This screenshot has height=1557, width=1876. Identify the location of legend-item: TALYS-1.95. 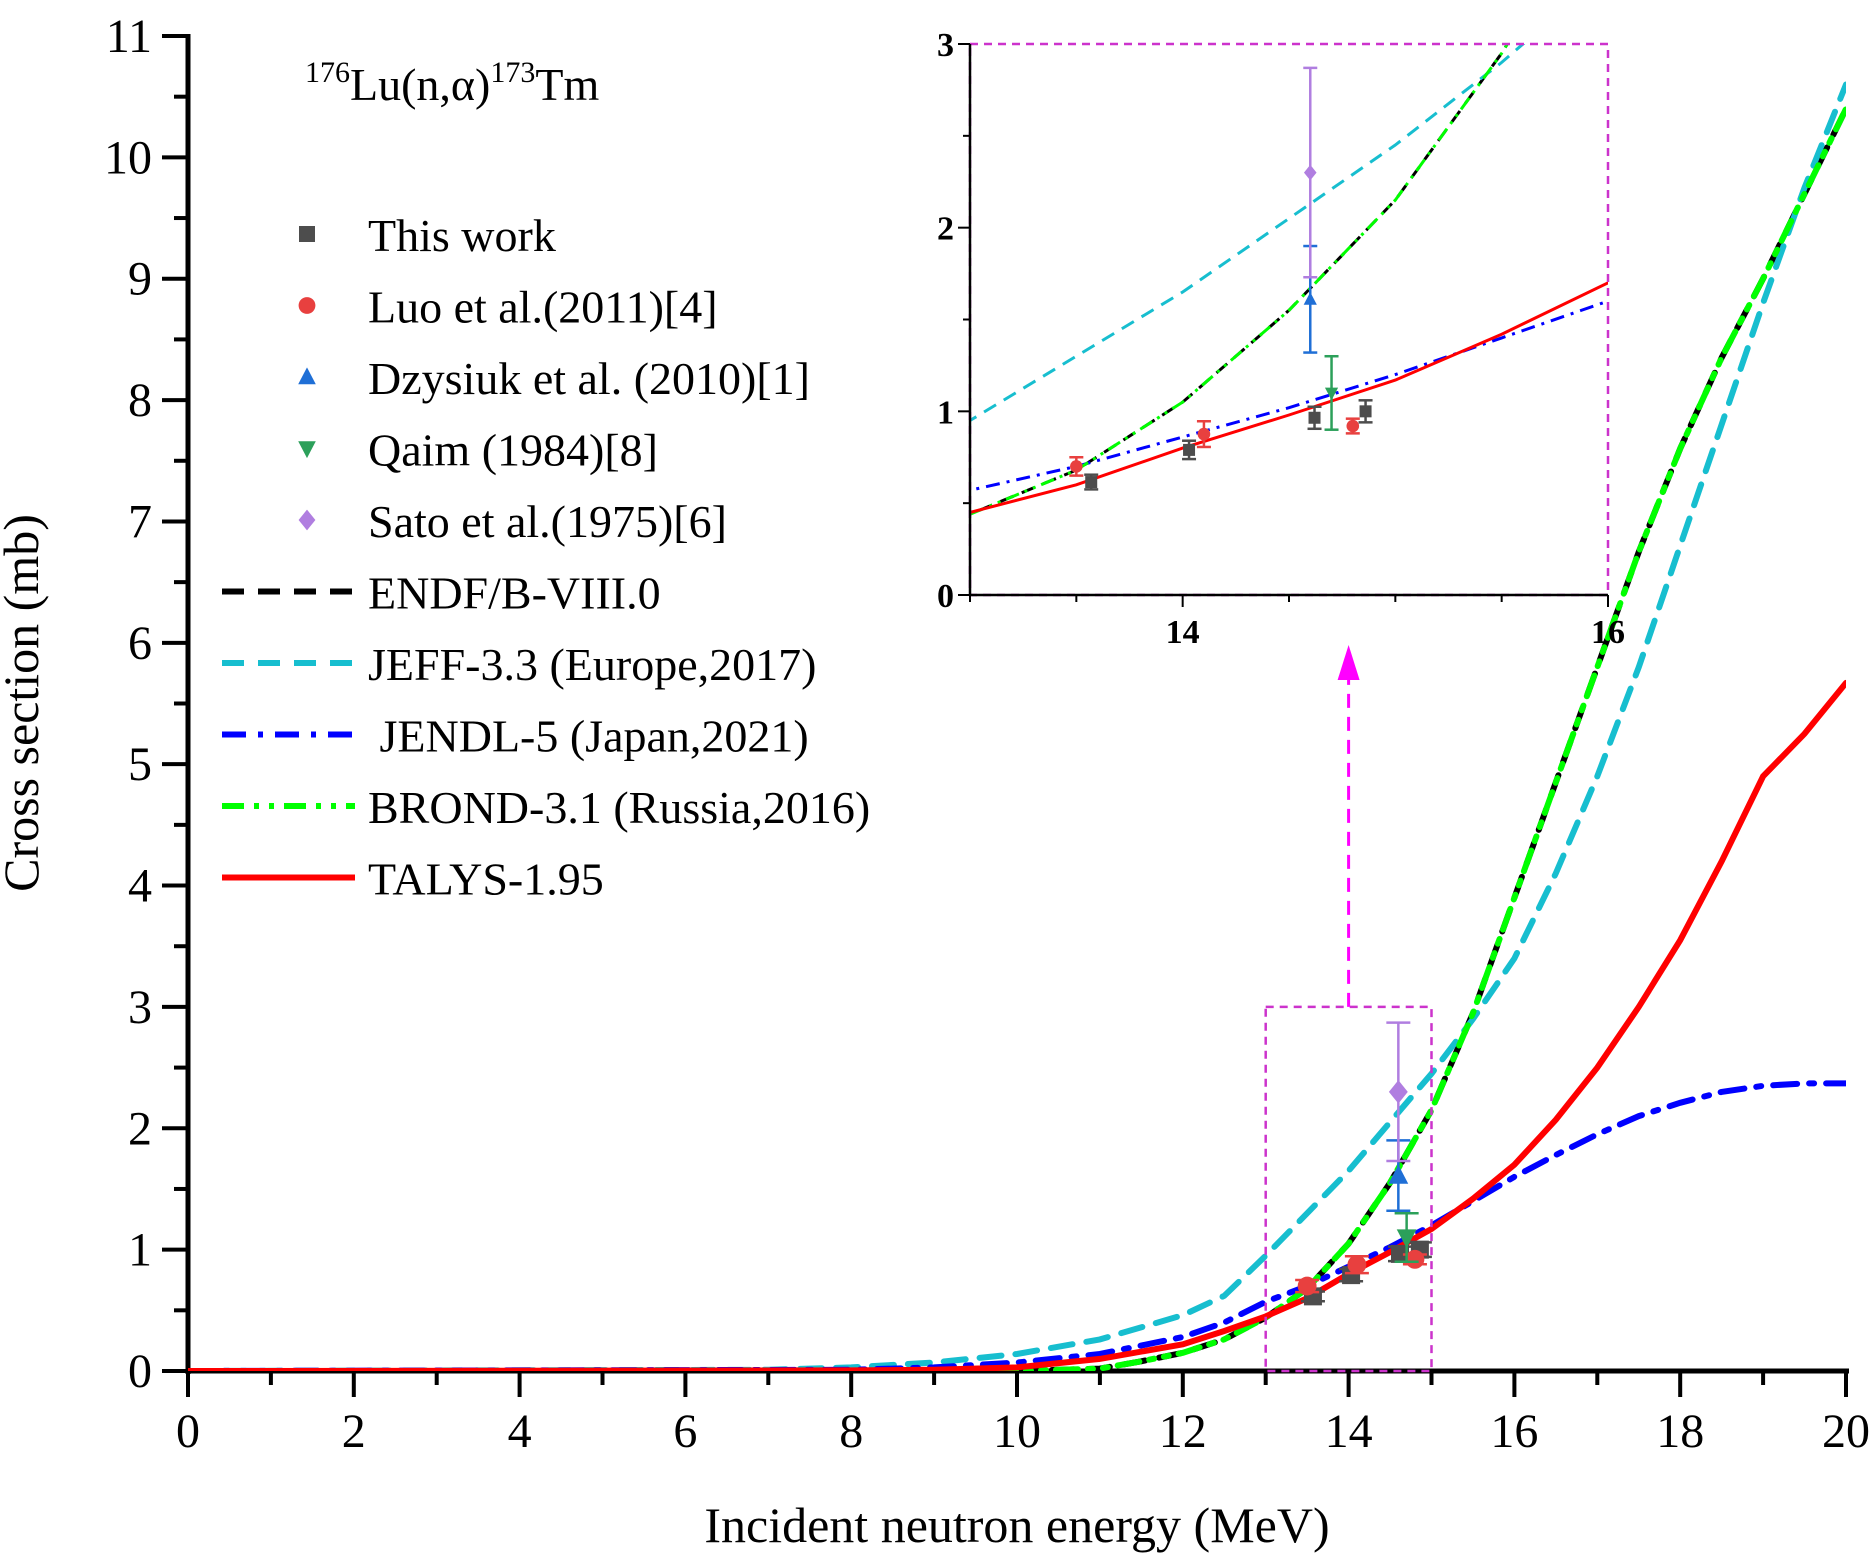
(413, 879).